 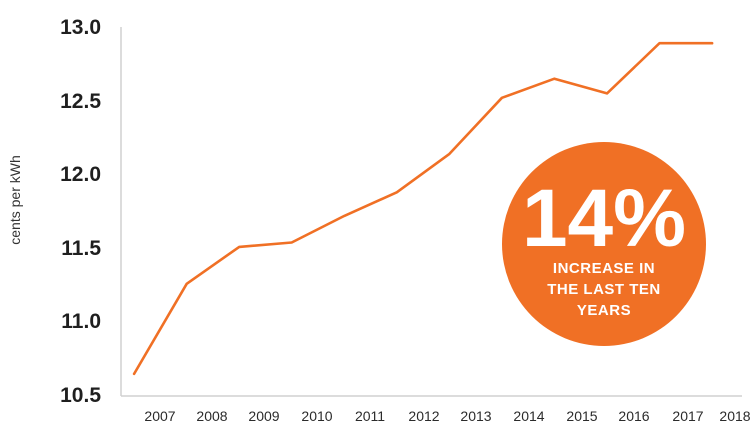 What do you see at coordinates (423, 416) in the screenshot?
I see `x-tick-label: 2012` at bounding box center [423, 416].